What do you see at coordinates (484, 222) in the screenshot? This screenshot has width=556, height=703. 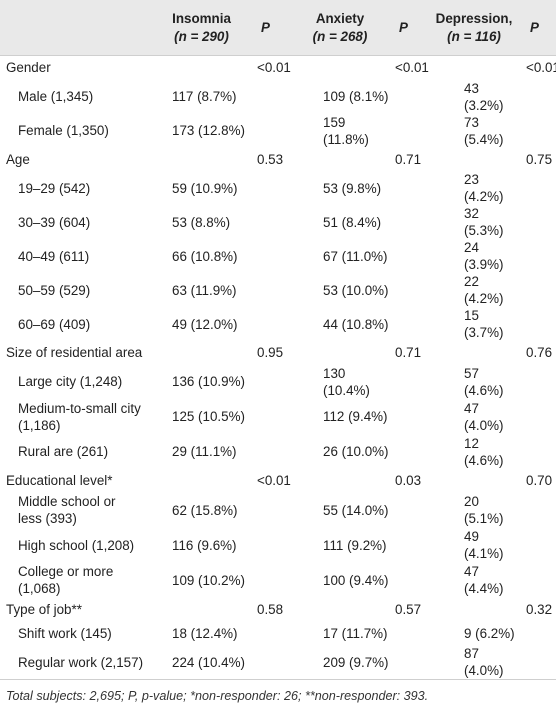 I see `depression-value: 32 (5.3%)` at bounding box center [484, 222].